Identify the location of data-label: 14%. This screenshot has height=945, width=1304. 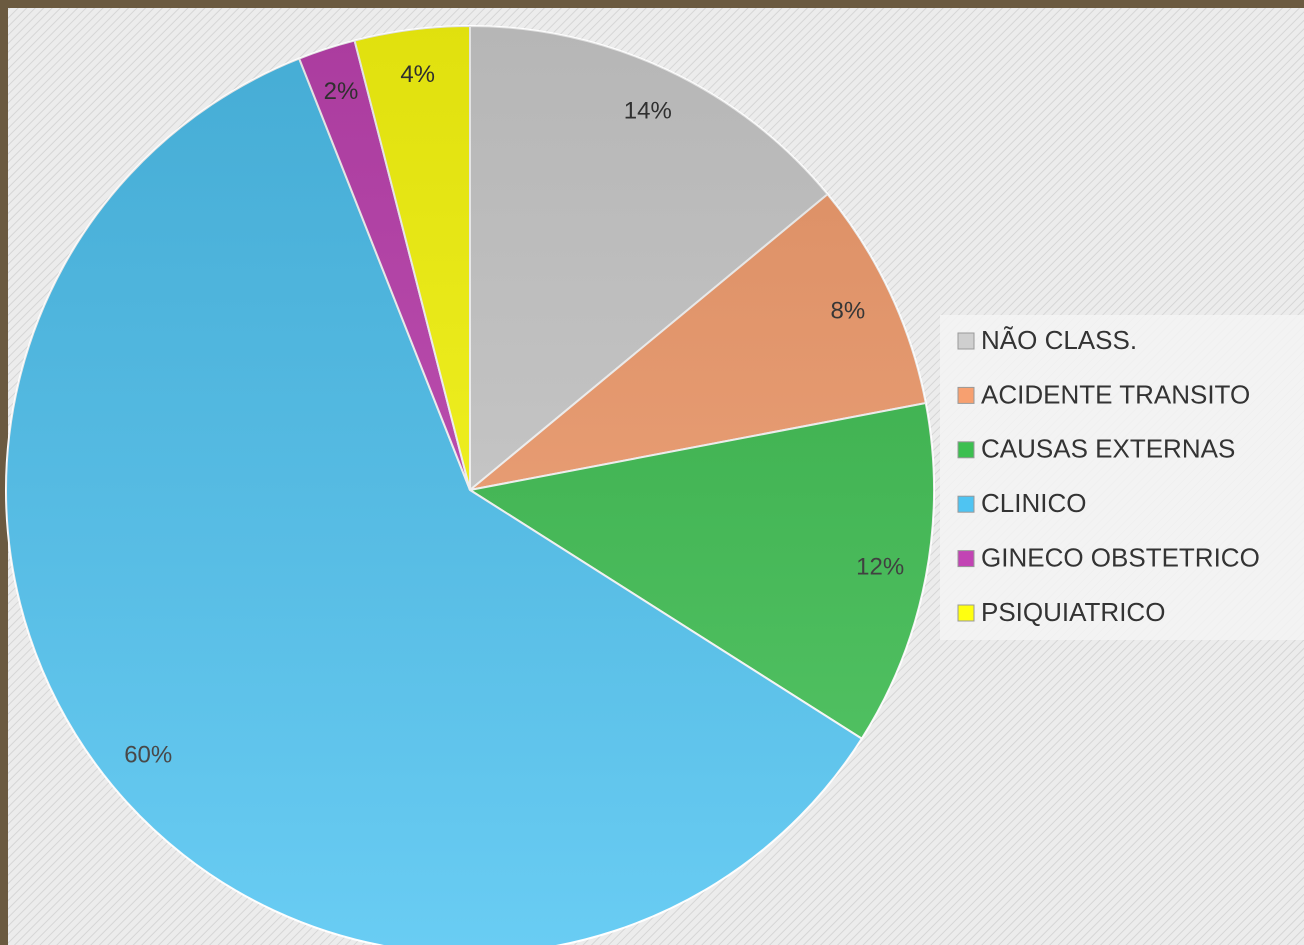
(648, 110).